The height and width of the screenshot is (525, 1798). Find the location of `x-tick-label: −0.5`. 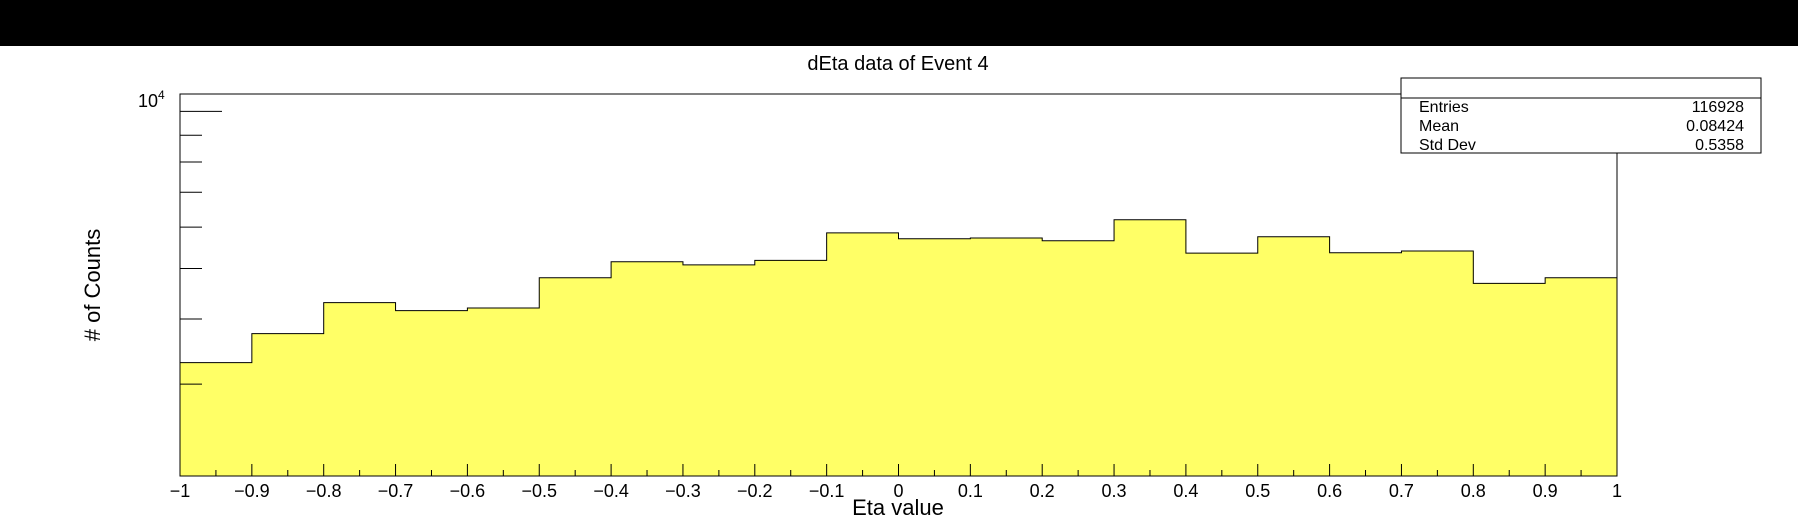

x-tick-label: −0.5 is located at coordinates (539, 491).